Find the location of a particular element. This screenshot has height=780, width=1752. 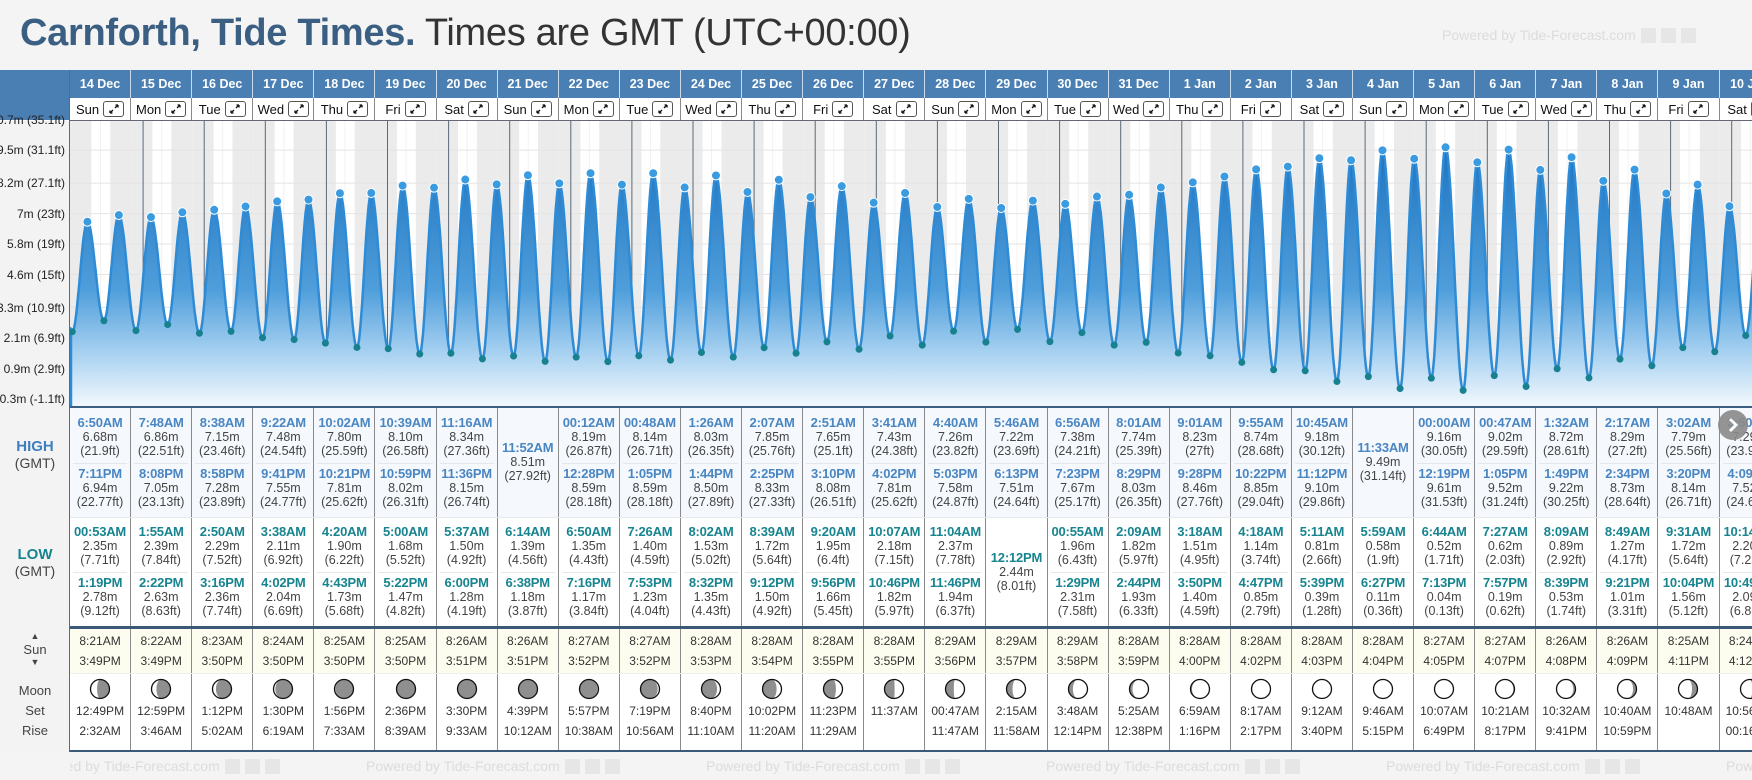

tide-height-m: 8.15m is located at coordinates (466, 487).